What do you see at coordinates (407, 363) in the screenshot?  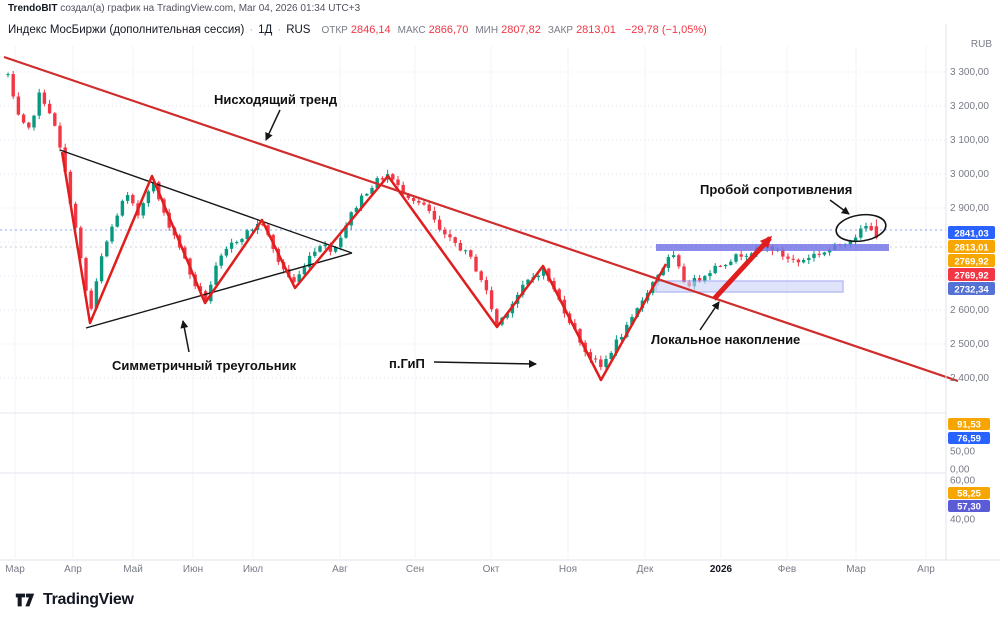 I see `annotation-text: п.ГиП` at bounding box center [407, 363].